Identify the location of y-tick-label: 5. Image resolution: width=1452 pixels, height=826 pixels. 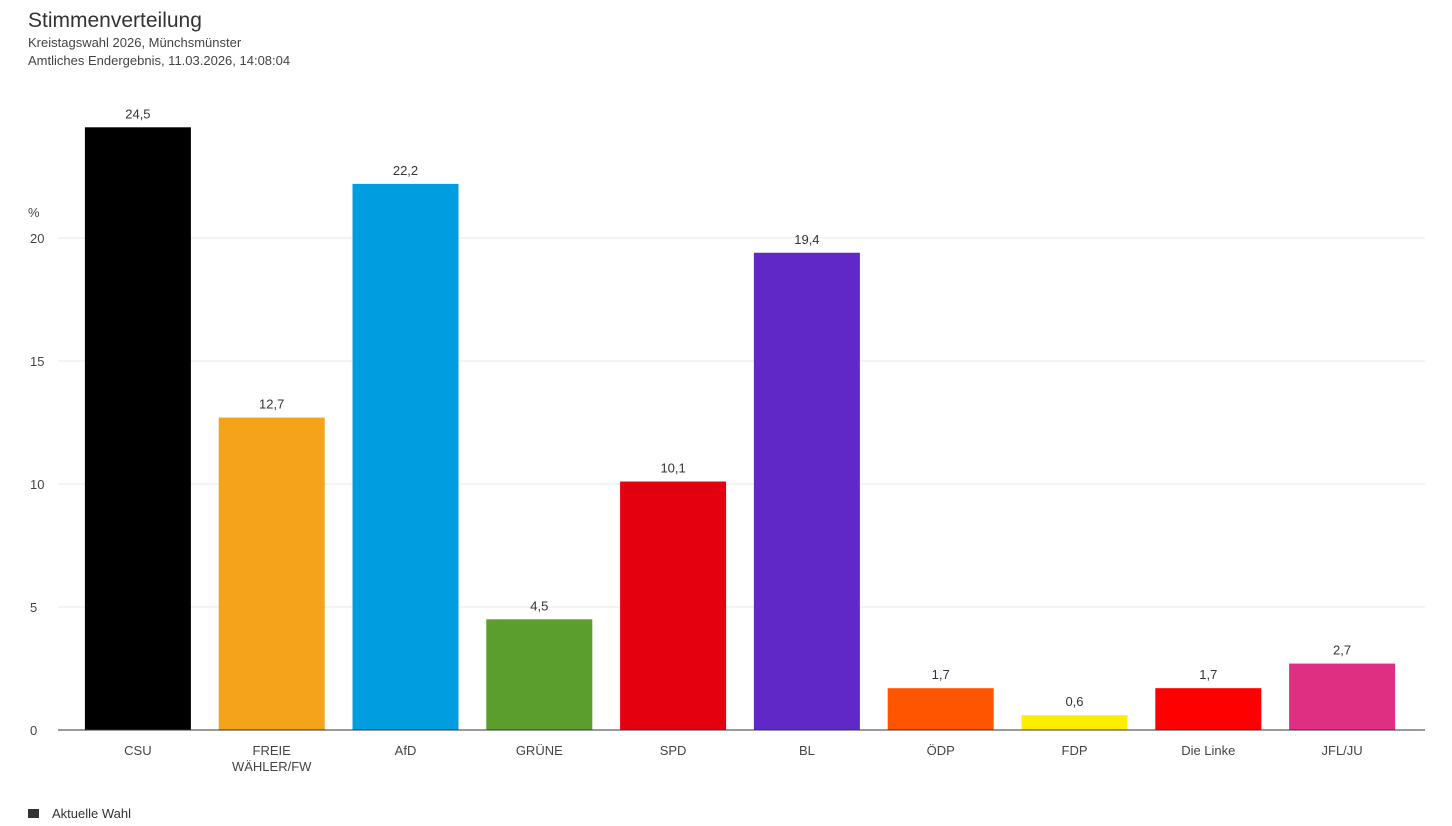
(33, 607).